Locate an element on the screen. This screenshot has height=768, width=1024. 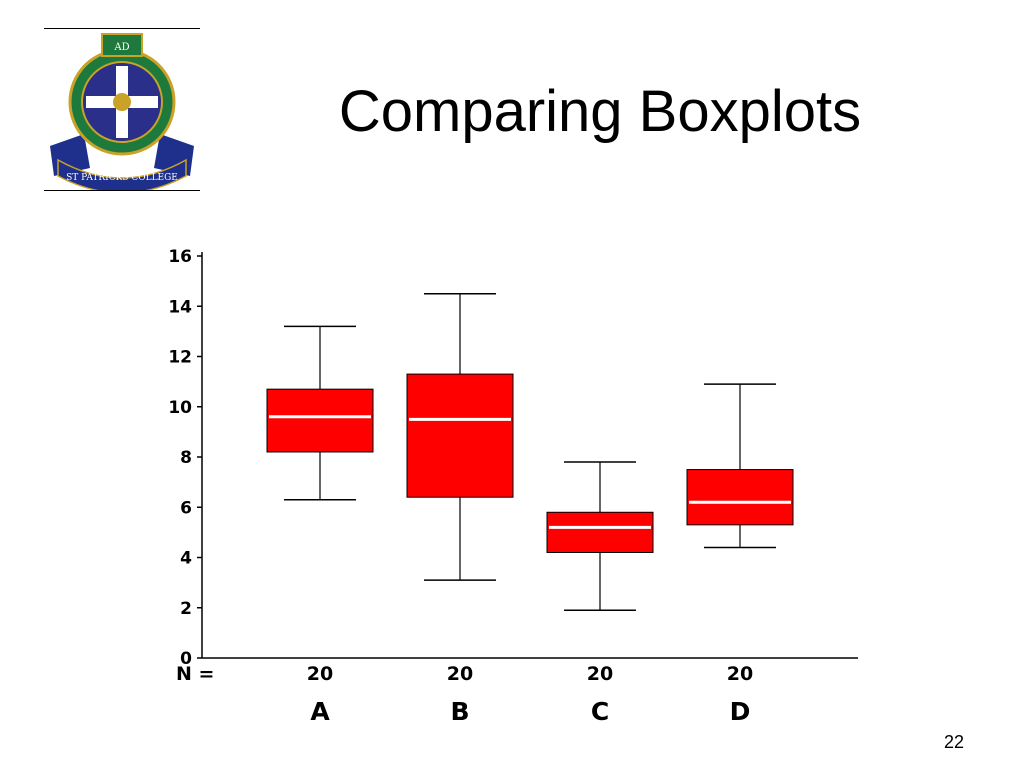
y-tick-label: 12 is located at coordinates (180, 358).